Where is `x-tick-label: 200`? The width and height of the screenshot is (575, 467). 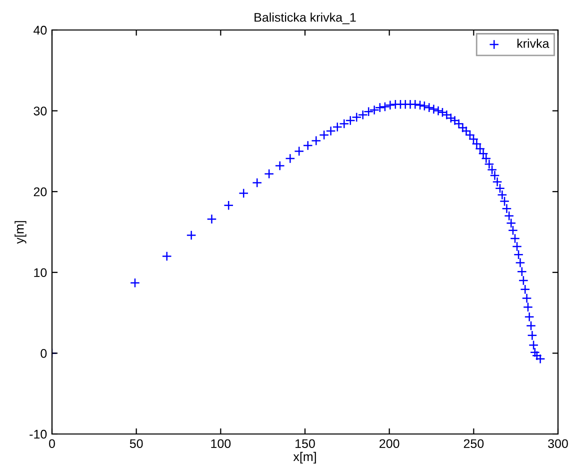
x-tick-label: 200 is located at coordinates (390, 443).